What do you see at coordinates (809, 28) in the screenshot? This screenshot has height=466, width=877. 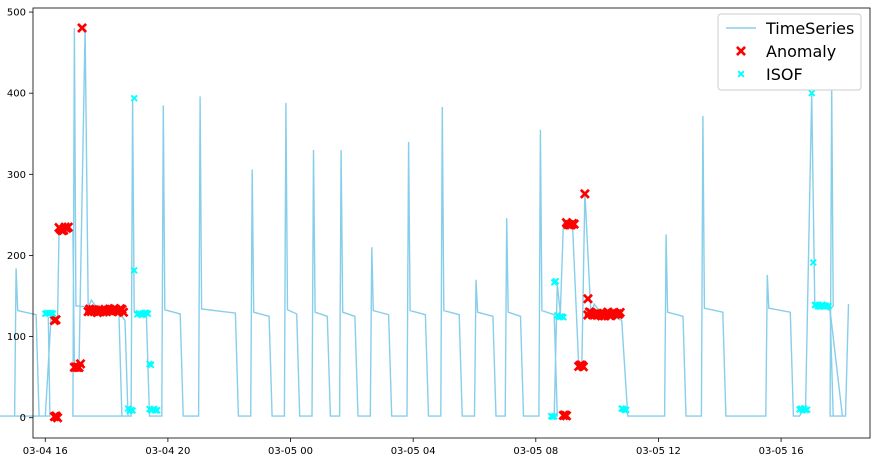 I see `legend-timeseries-label: TimeSeries` at bounding box center [809, 28].